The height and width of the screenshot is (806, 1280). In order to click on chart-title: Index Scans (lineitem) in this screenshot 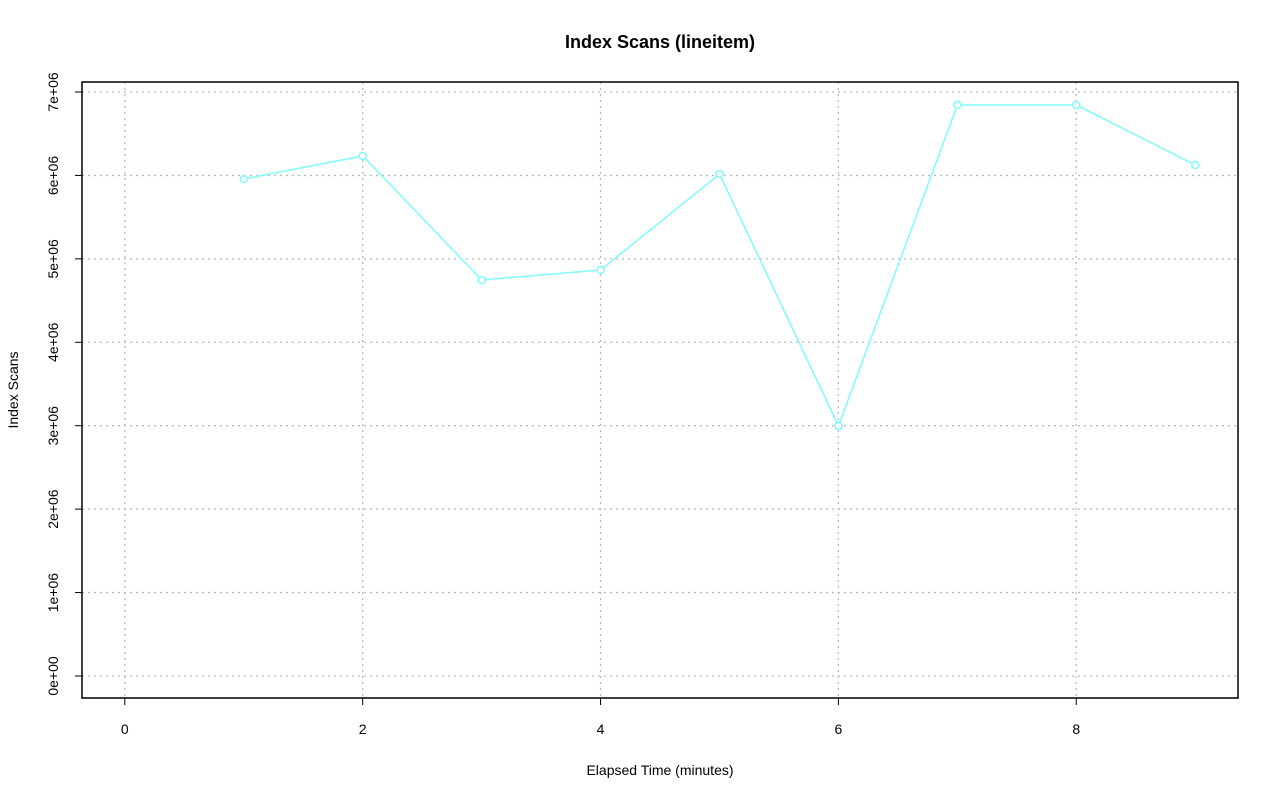, I will do `click(660, 42)`.